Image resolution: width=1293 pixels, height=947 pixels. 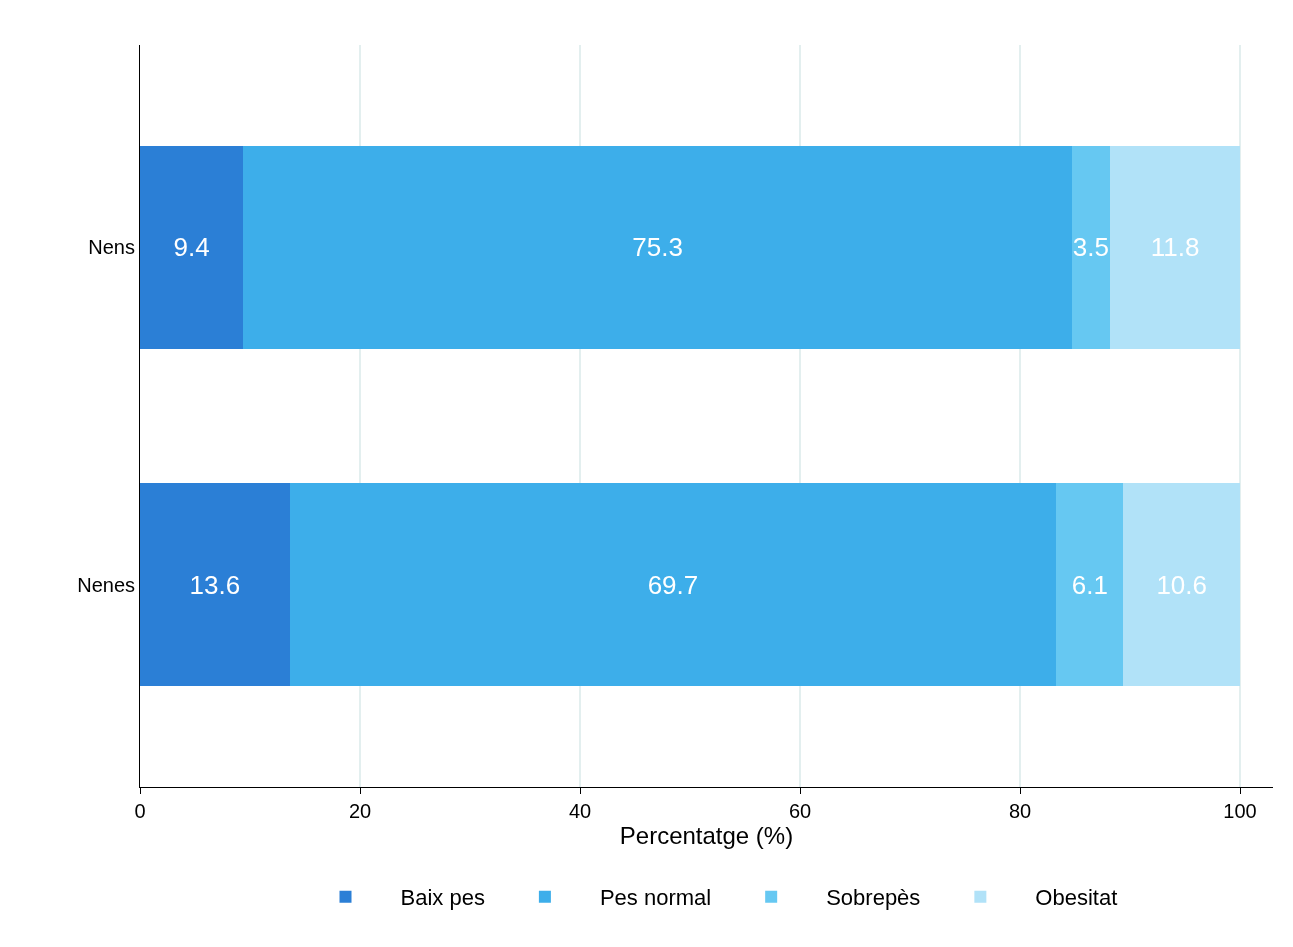 I want to click on y-tick-label: Nenes, so click(x=106, y=584).